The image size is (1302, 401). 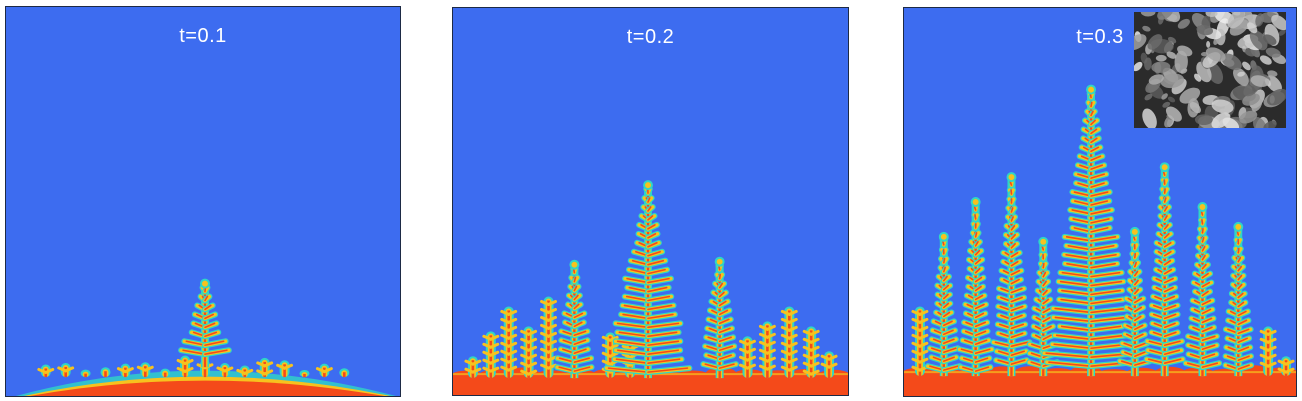 I want to click on time-label: t=0.1, so click(x=203, y=36).